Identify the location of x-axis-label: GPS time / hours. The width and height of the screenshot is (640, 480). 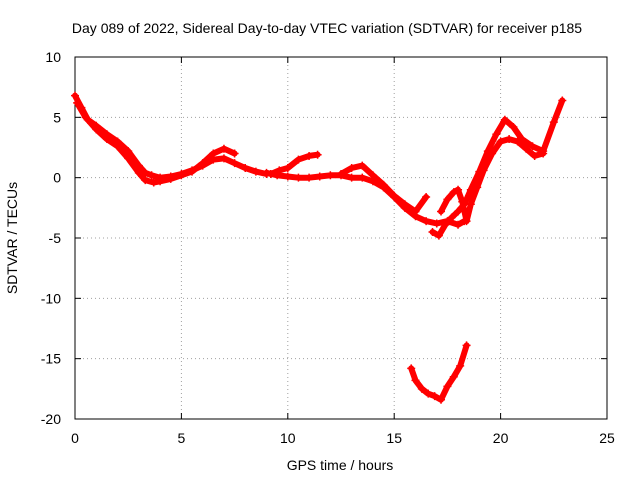
(340, 465).